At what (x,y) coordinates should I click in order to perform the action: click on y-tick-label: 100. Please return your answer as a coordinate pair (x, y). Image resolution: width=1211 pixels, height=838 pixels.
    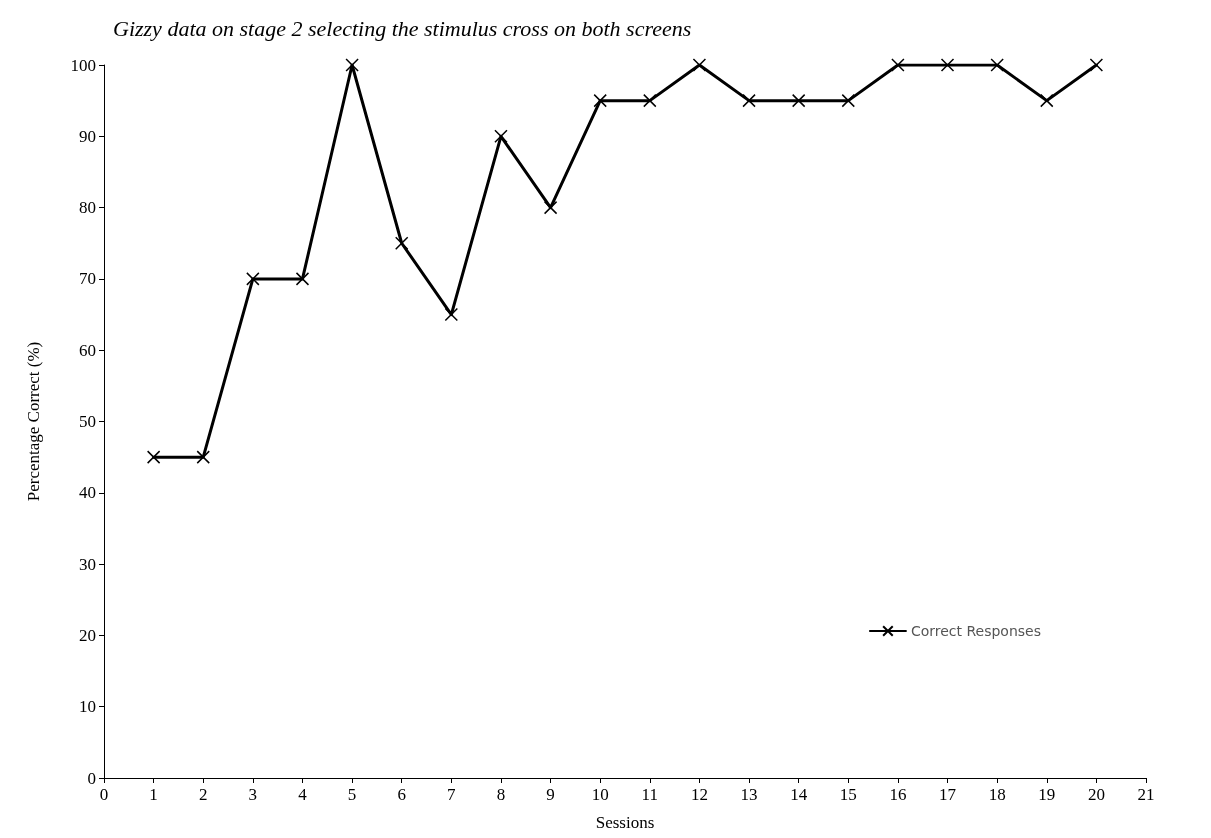
    Looking at the image, I should click on (83, 65).